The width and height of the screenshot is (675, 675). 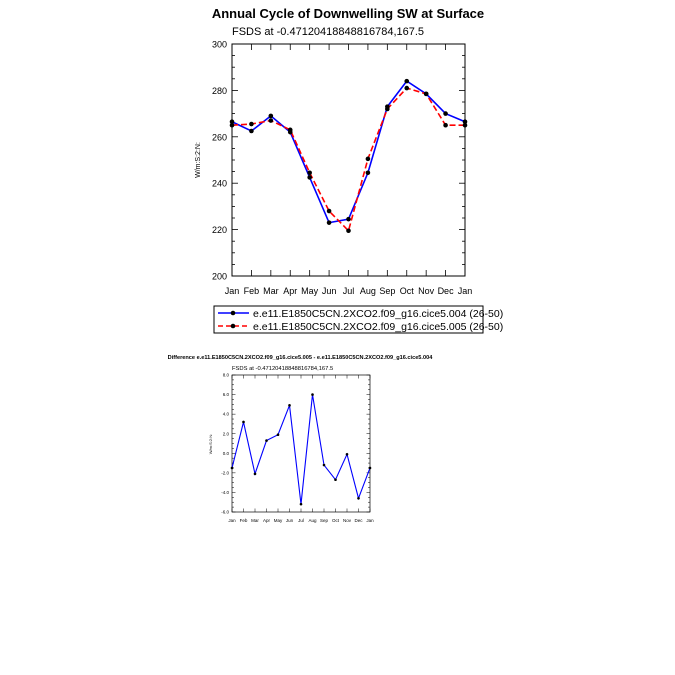 What do you see at coordinates (225, 512) in the screenshot?
I see `difference-chart-y-tick-label: -6.0` at bounding box center [225, 512].